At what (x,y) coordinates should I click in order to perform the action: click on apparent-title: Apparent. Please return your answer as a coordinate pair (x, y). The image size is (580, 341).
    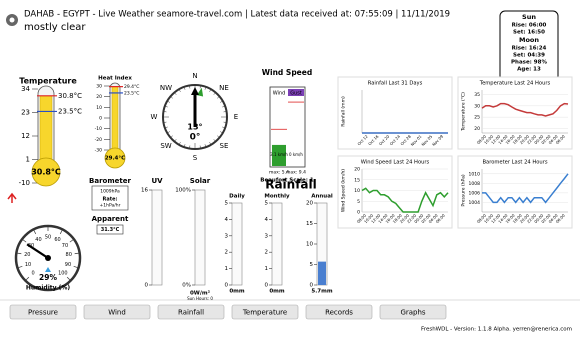
    Looking at the image, I should click on (110, 219).